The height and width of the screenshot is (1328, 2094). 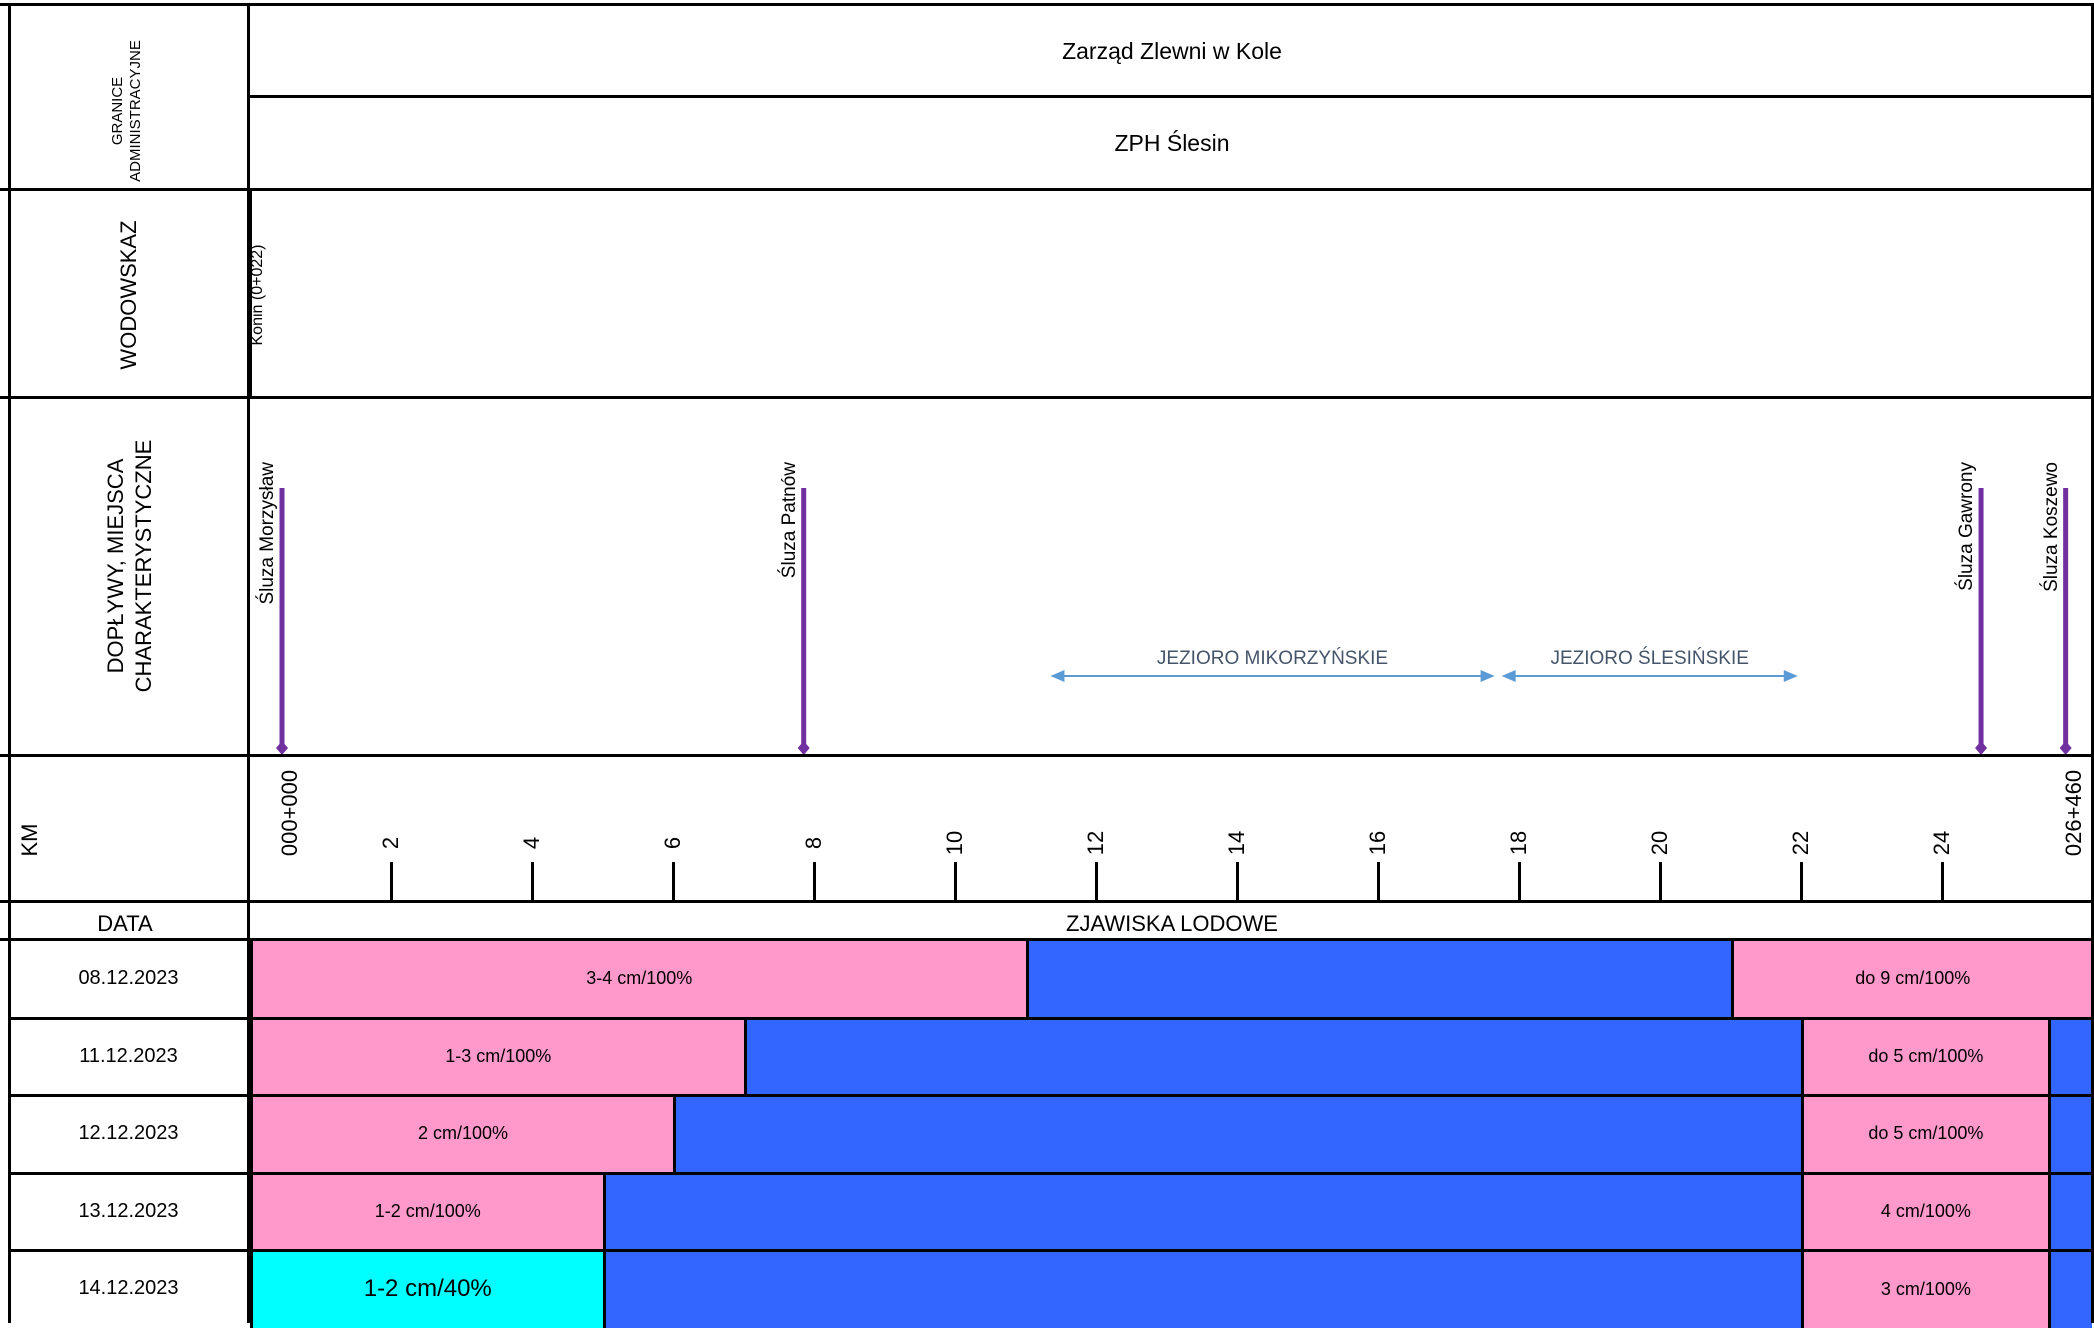 What do you see at coordinates (1941, 843) in the screenshot?
I see `km-tick-label: 24` at bounding box center [1941, 843].